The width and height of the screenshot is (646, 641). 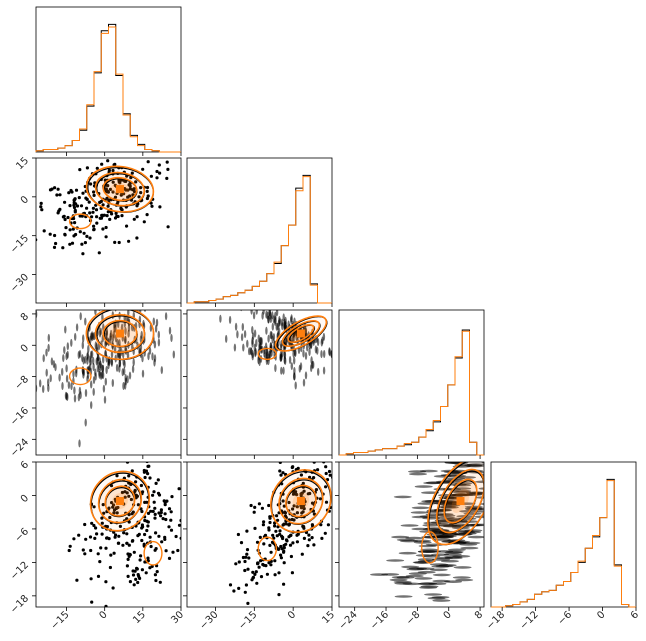 What do you see at coordinates (413, 618) in the screenshot?
I see `x-tick-label: −8` at bounding box center [413, 618].